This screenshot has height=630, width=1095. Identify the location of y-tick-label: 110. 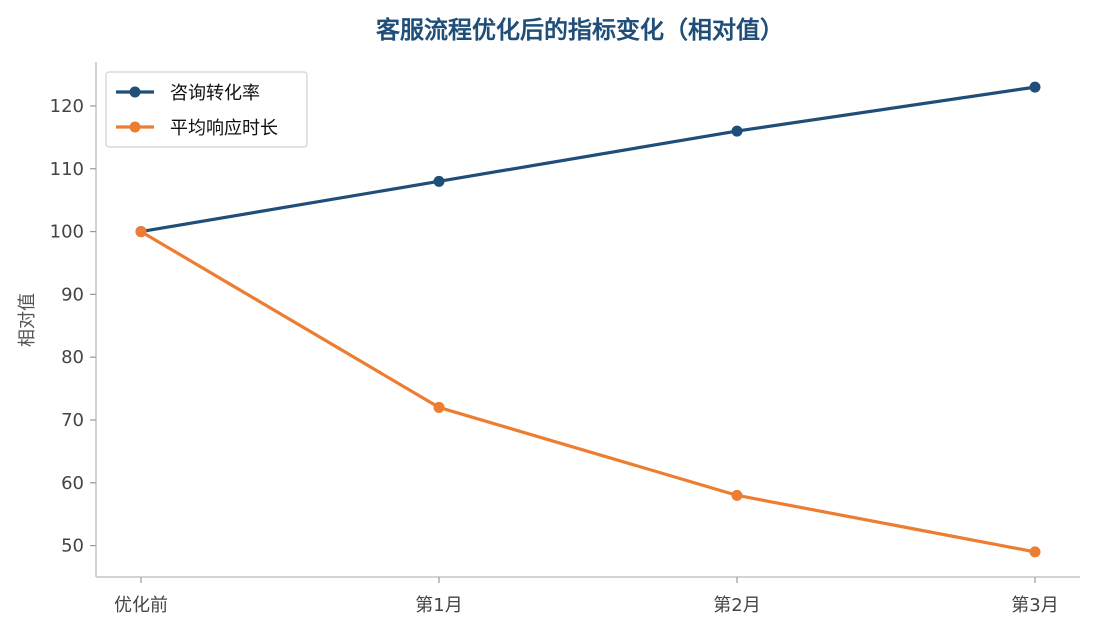
(67, 169).